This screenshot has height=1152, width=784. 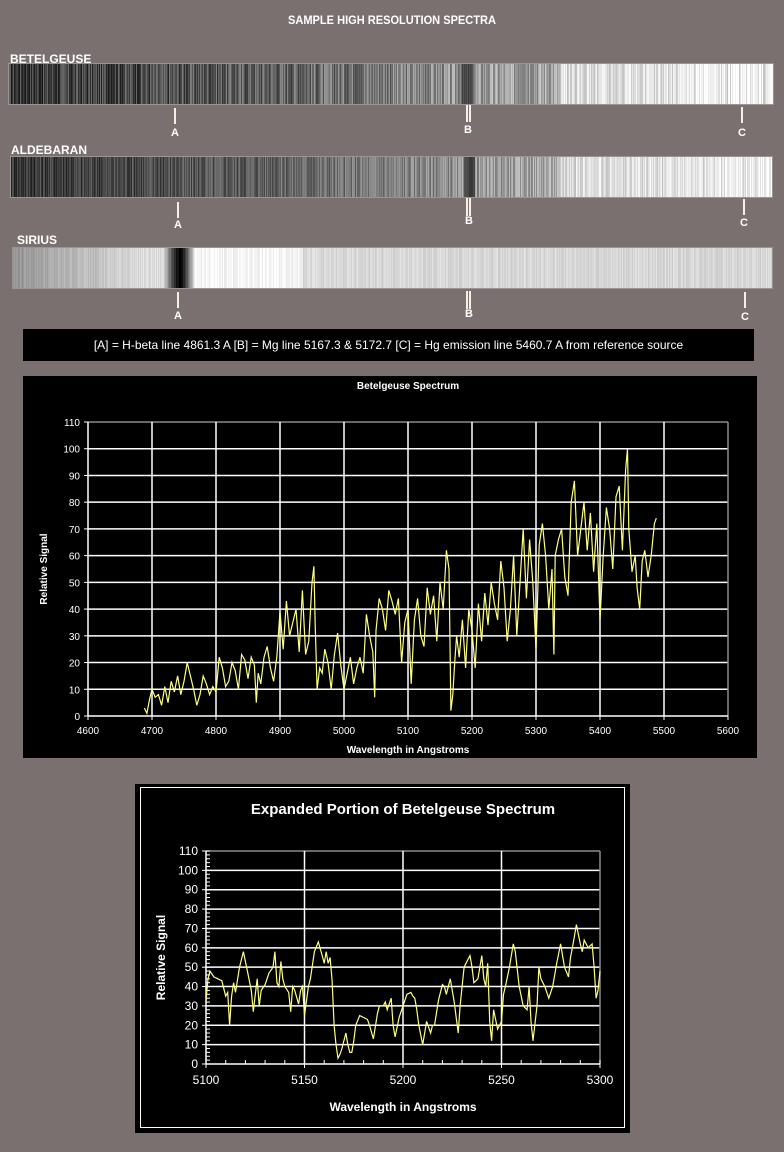 What do you see at coordinates (49, 150) in the screenshot?
I see `spectrum-label-aldebaran: ALDEBARAN` at bounding box center [49, 150].